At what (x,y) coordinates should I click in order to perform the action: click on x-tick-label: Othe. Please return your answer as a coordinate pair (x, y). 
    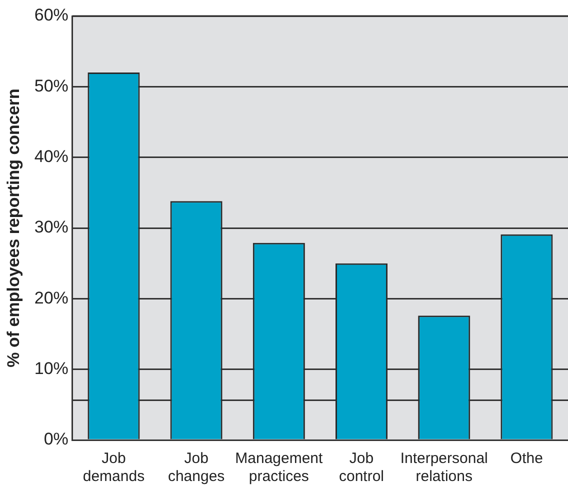
    Looking at the image, I should click on (526, 459).